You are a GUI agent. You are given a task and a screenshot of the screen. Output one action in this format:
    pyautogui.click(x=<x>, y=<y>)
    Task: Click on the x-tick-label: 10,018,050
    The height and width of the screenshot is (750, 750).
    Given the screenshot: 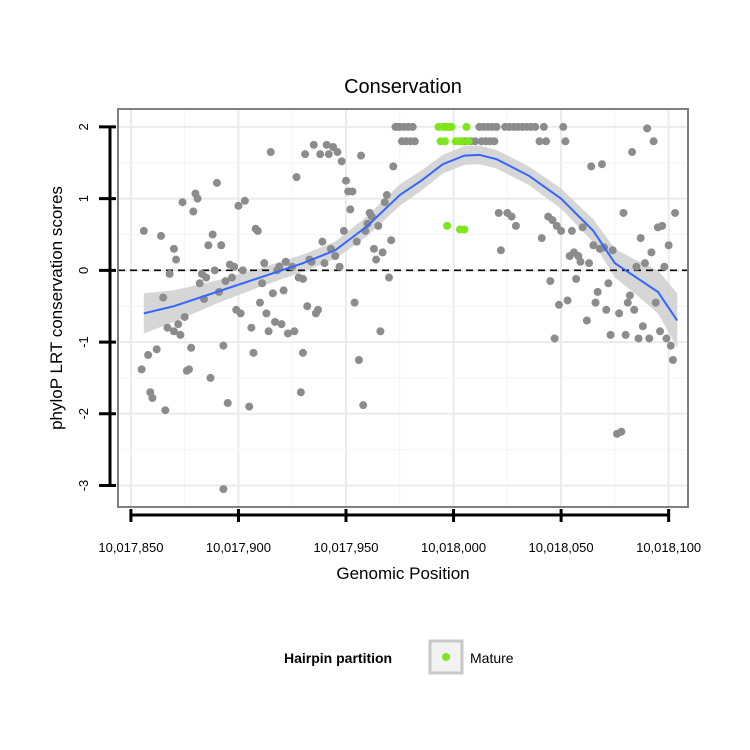 What is the action you would take?
    pyautogui.click(x=561, y=547)
    